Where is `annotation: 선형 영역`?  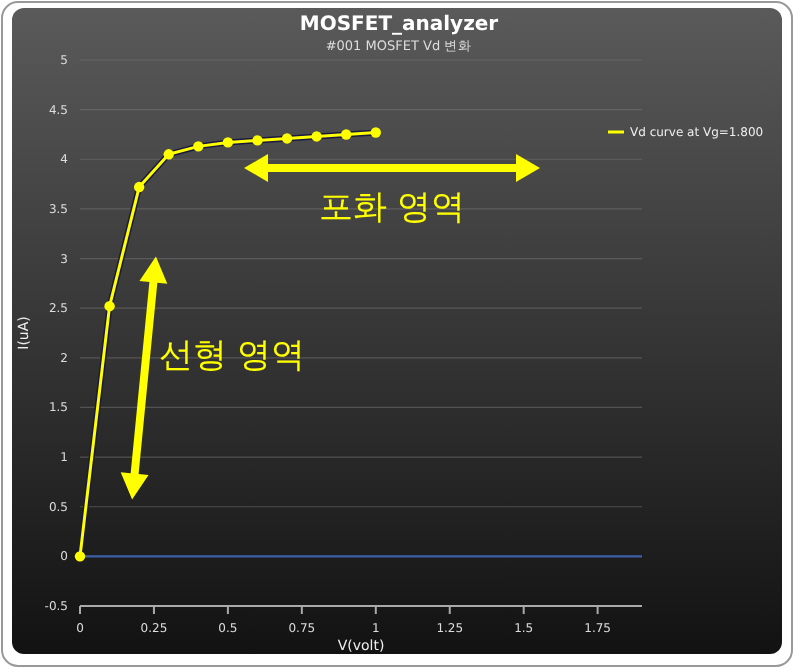
annotation: 선형 영역 is located at coordinates (232, 356).